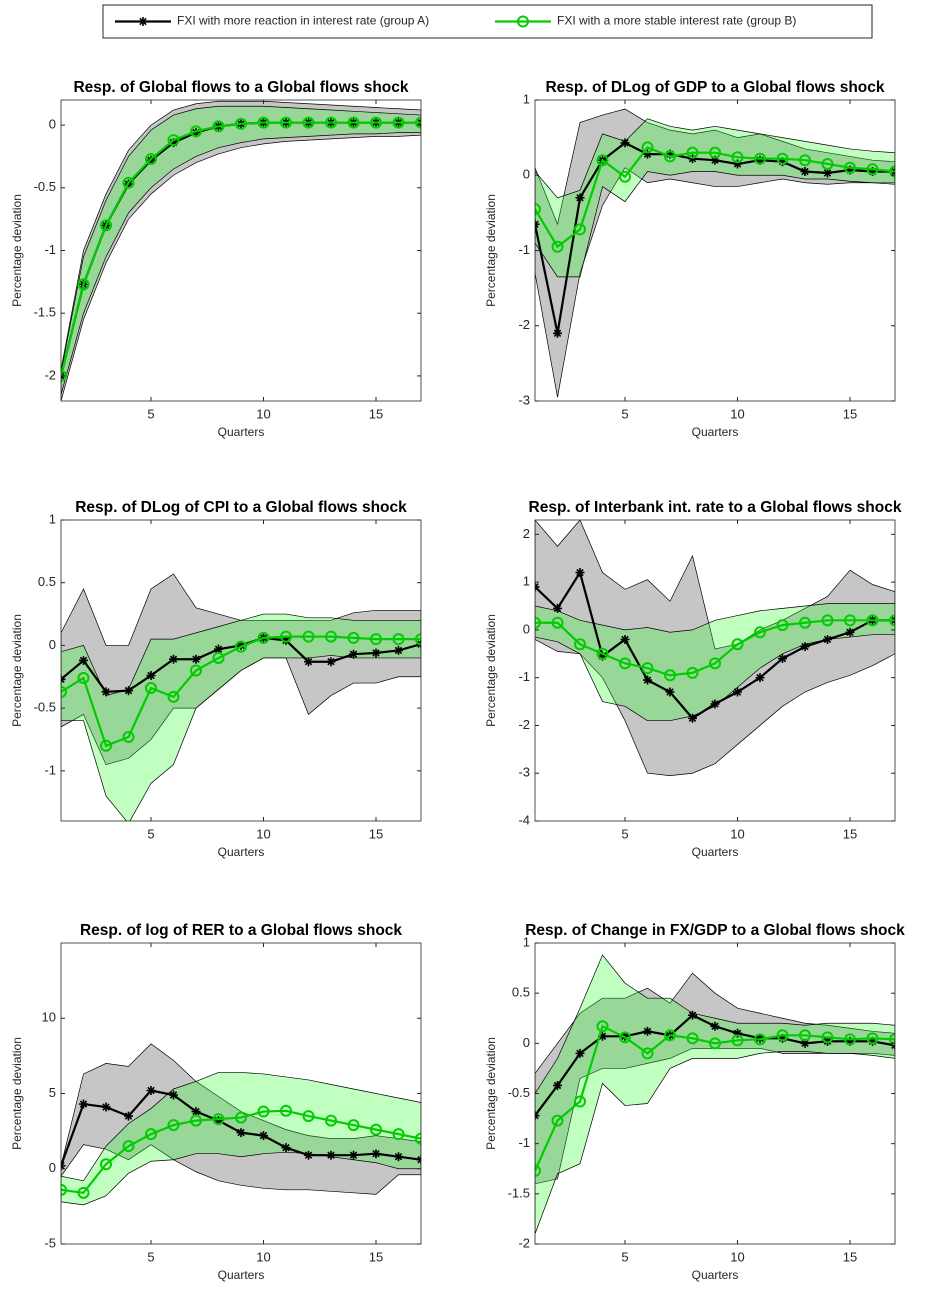  I want to click on series-line, so click(241, 249).